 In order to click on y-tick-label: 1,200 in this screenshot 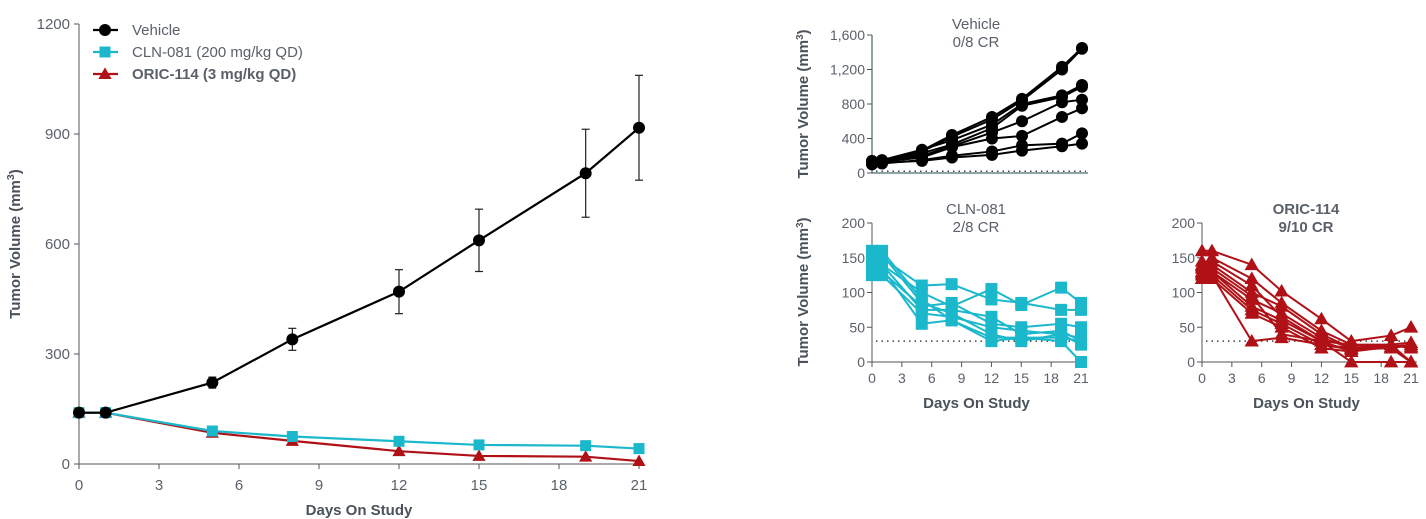, I will do `click(847, 70)`.